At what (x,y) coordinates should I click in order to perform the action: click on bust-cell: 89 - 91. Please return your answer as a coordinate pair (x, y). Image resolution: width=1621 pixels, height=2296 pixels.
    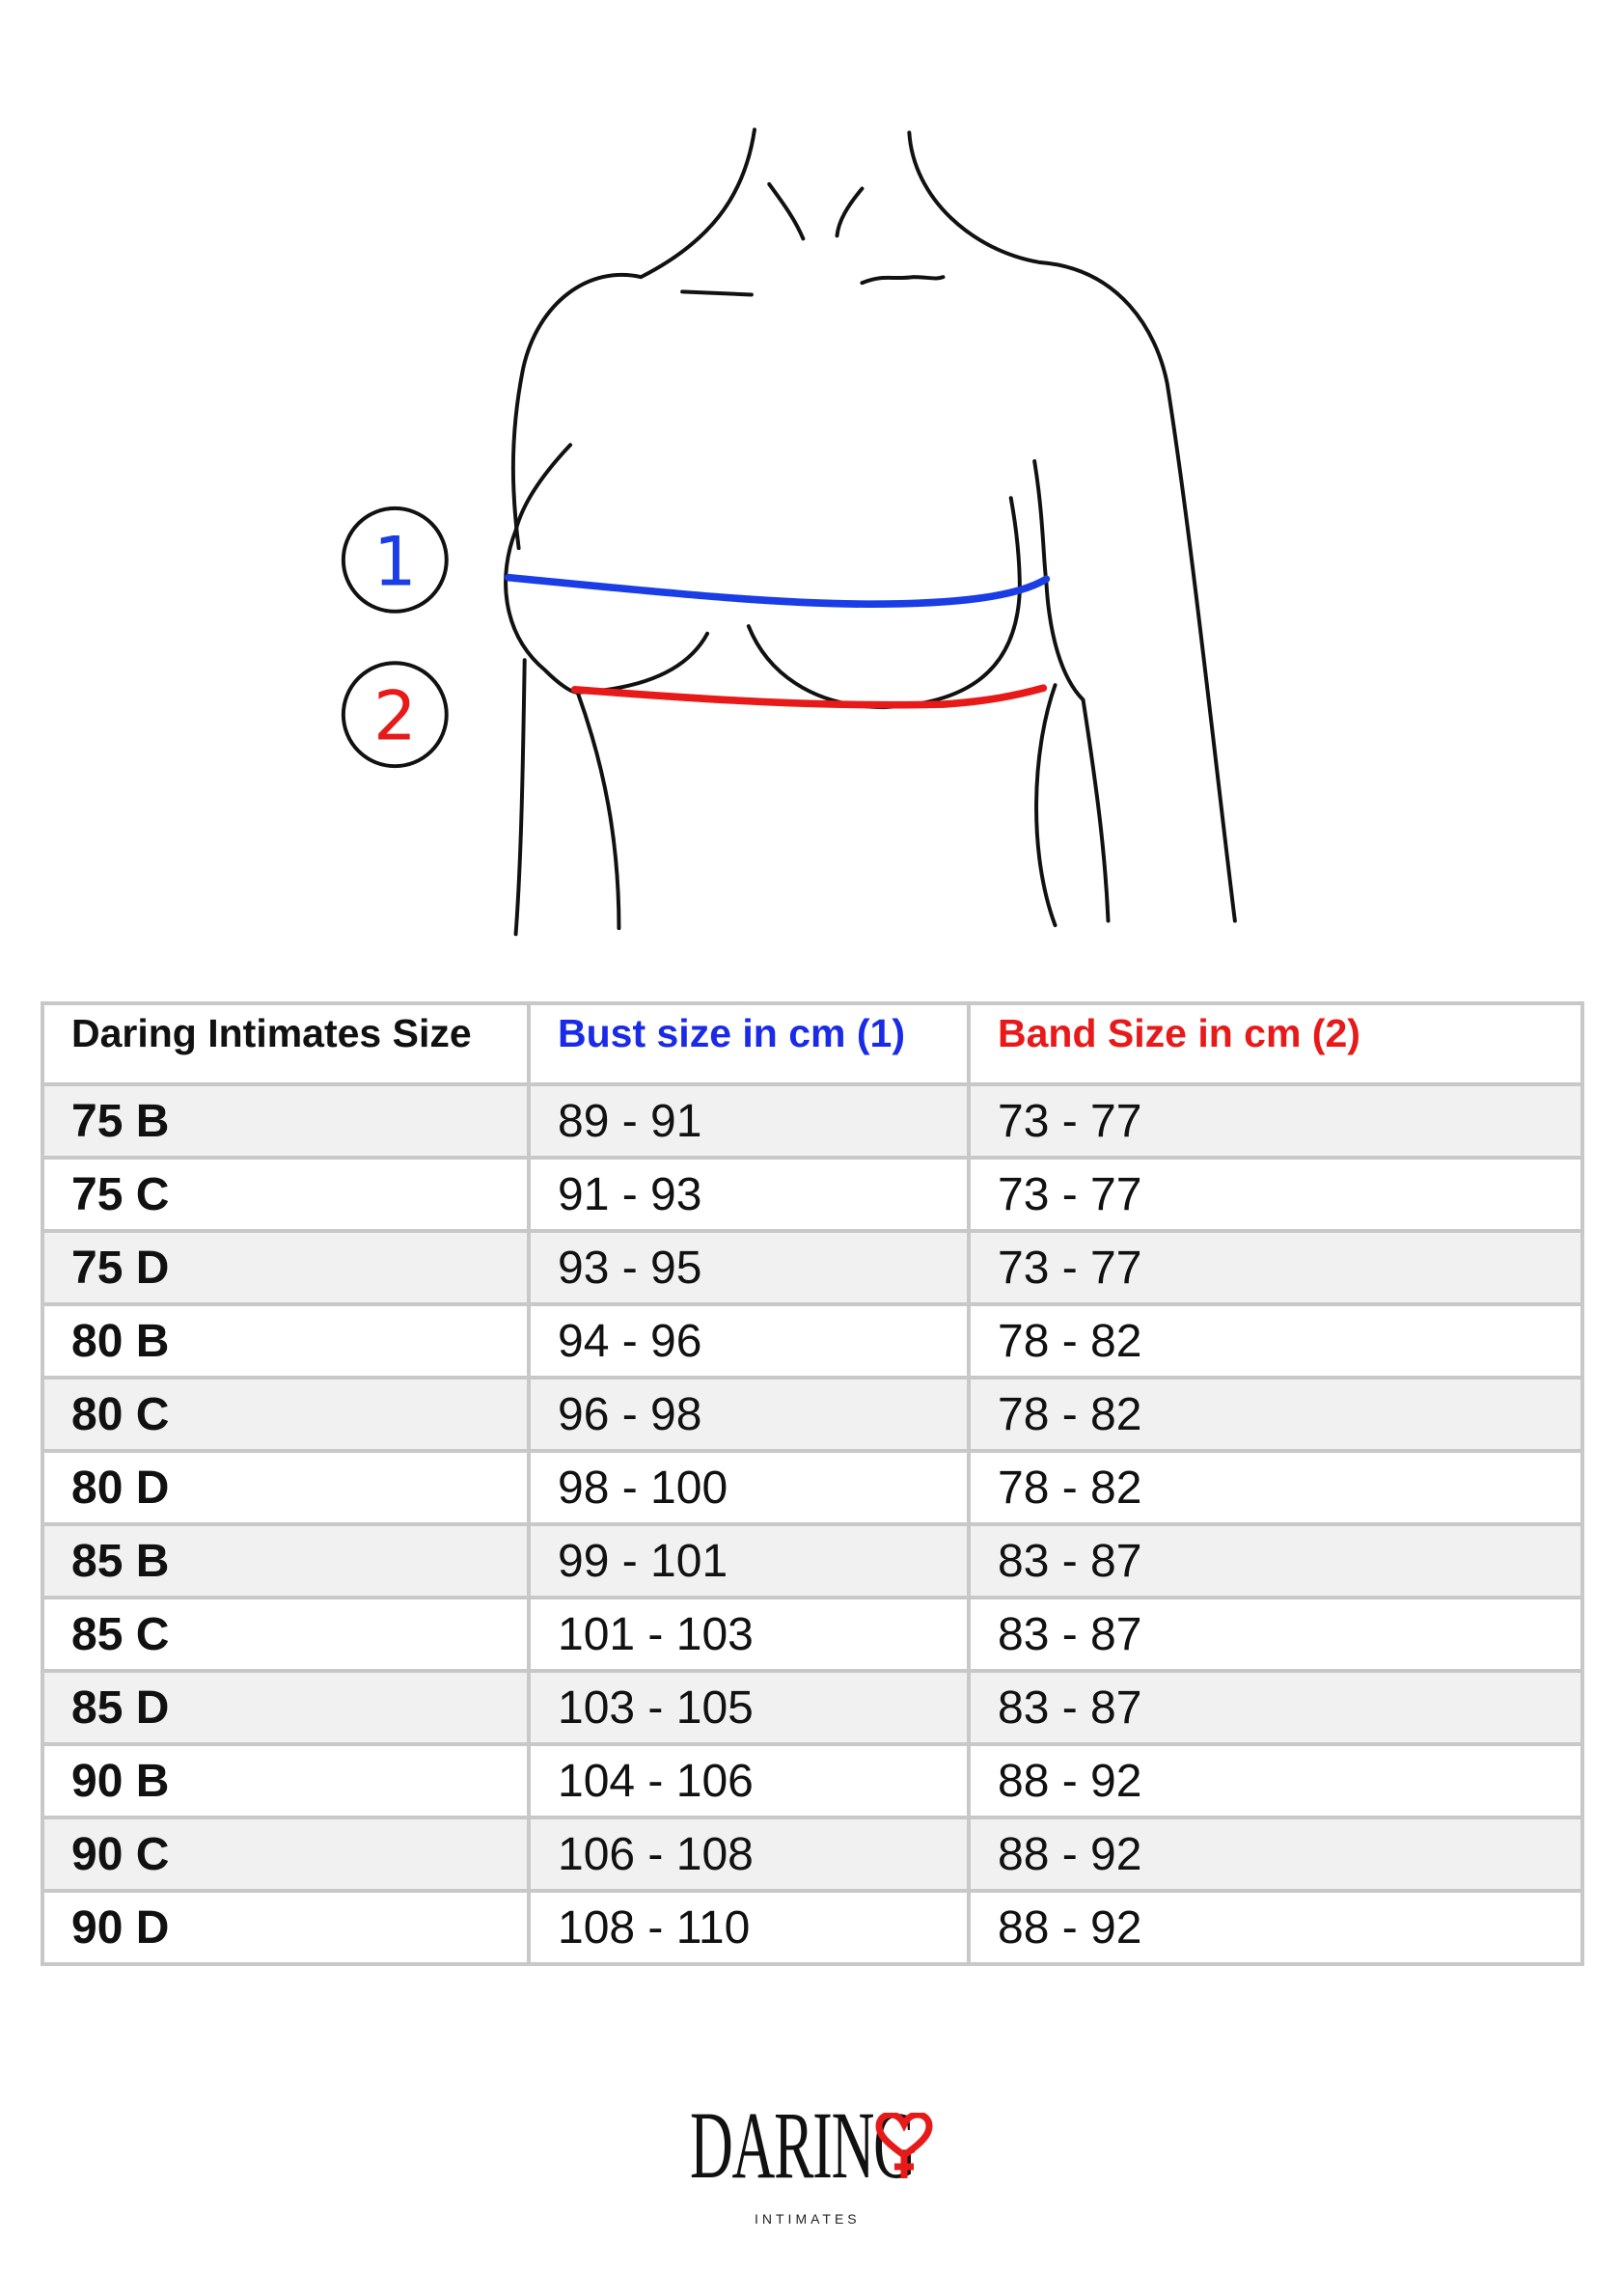
    Looking at the image, I should click on (749, 1121).